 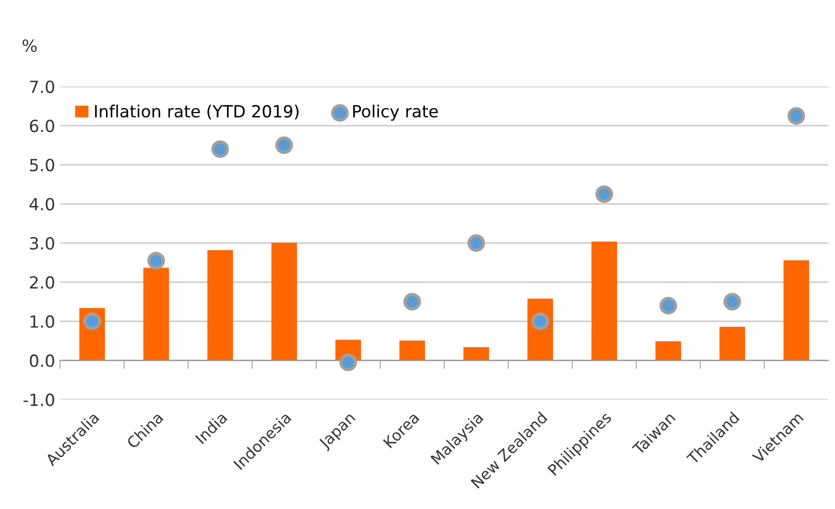 I want to click on y-tick-label: 3.0, so click(x=42, y=243).